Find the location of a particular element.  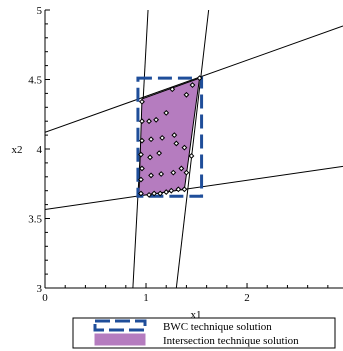

scatter-points is located at coordinates (170, 136).